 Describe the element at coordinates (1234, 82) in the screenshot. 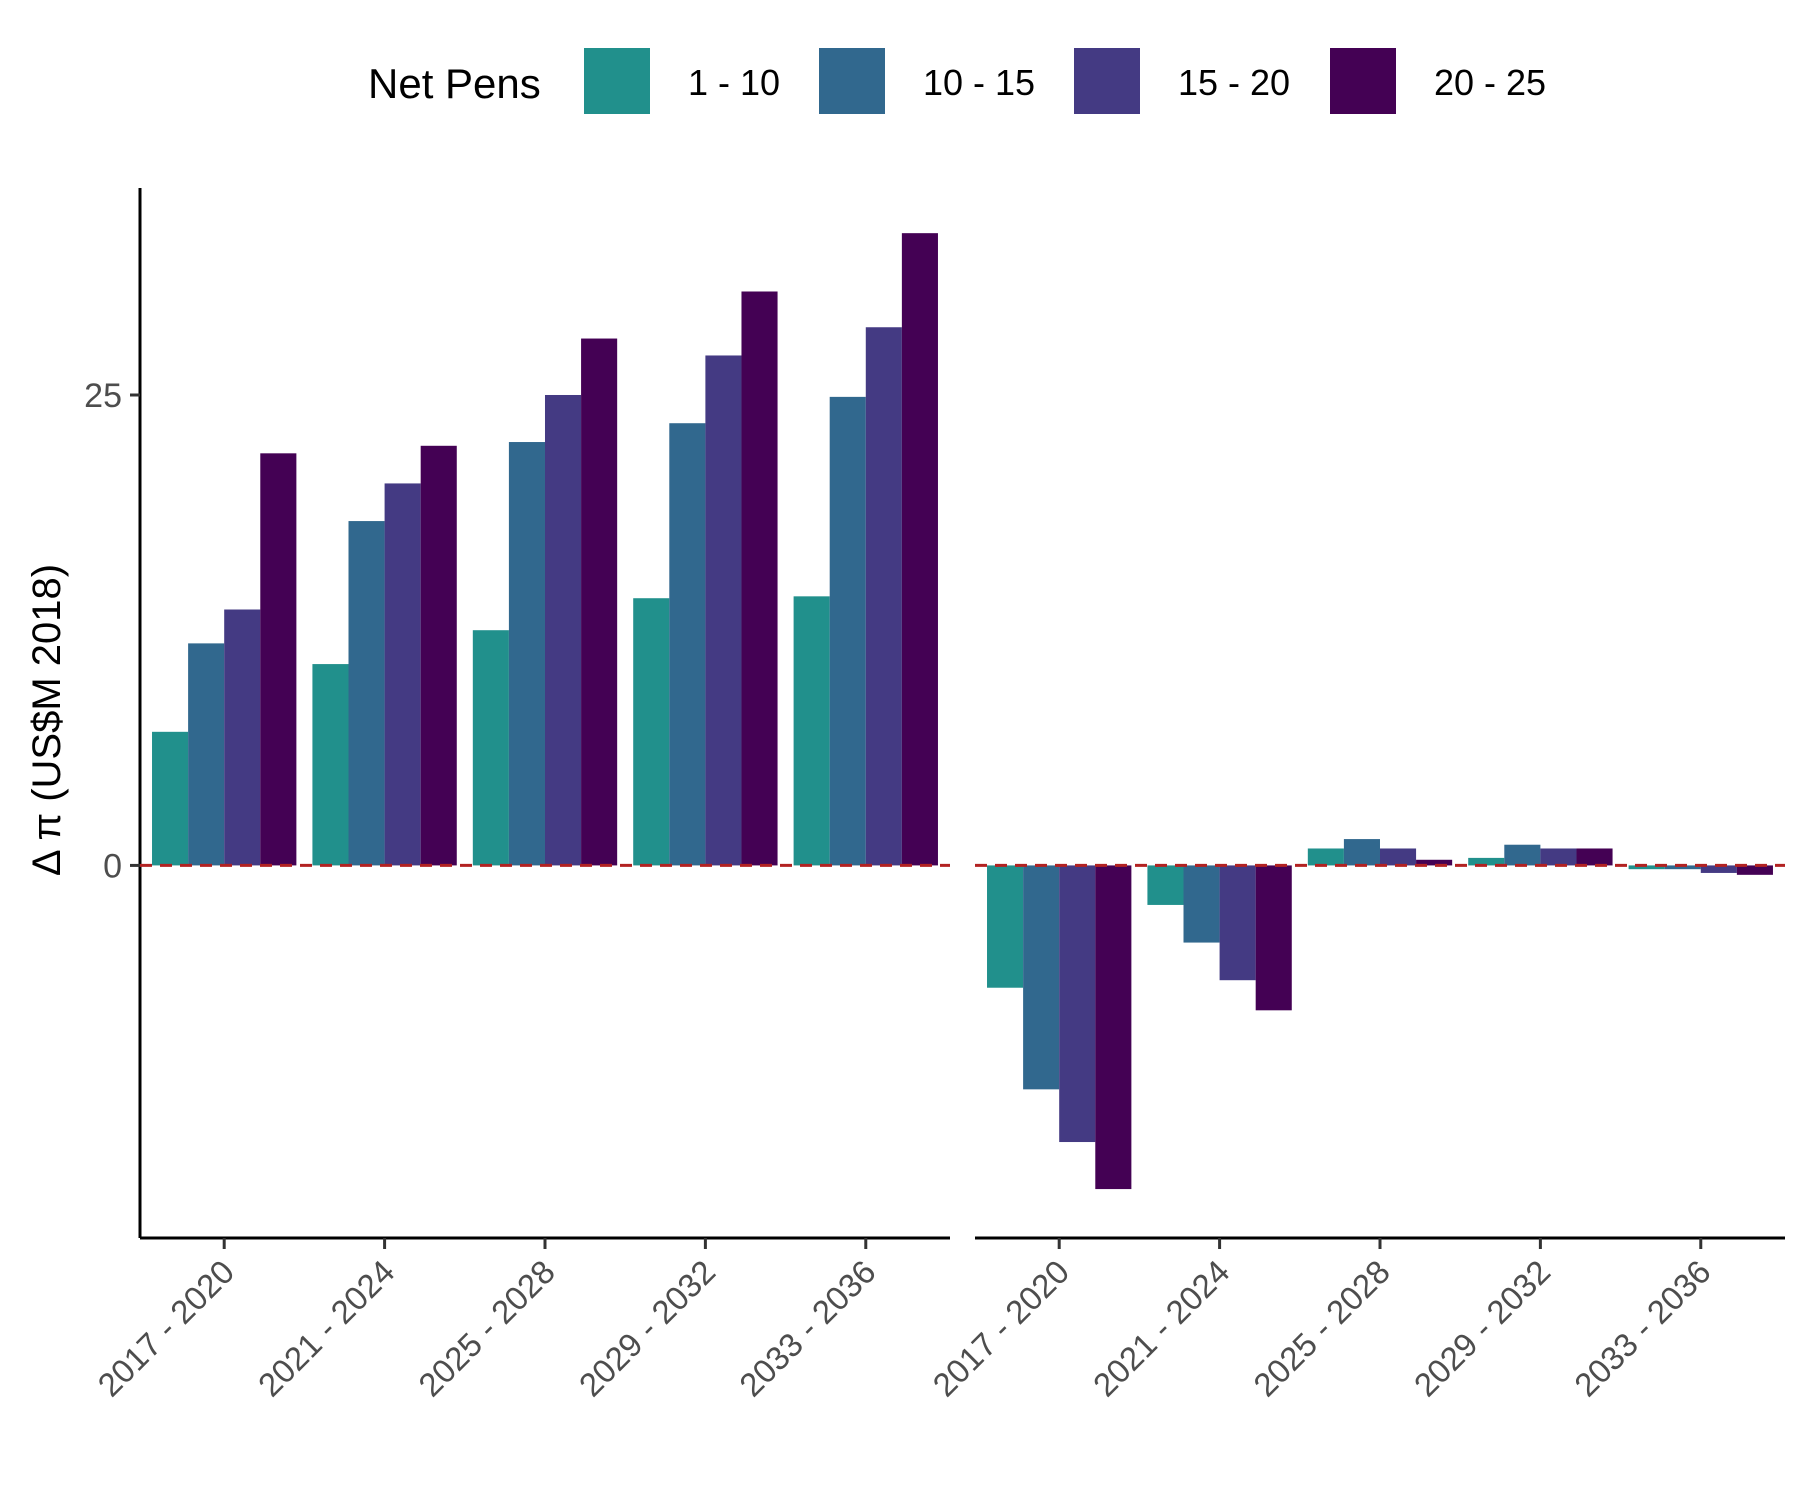

I see `legend-entry-label: 15 - 20` at that location.